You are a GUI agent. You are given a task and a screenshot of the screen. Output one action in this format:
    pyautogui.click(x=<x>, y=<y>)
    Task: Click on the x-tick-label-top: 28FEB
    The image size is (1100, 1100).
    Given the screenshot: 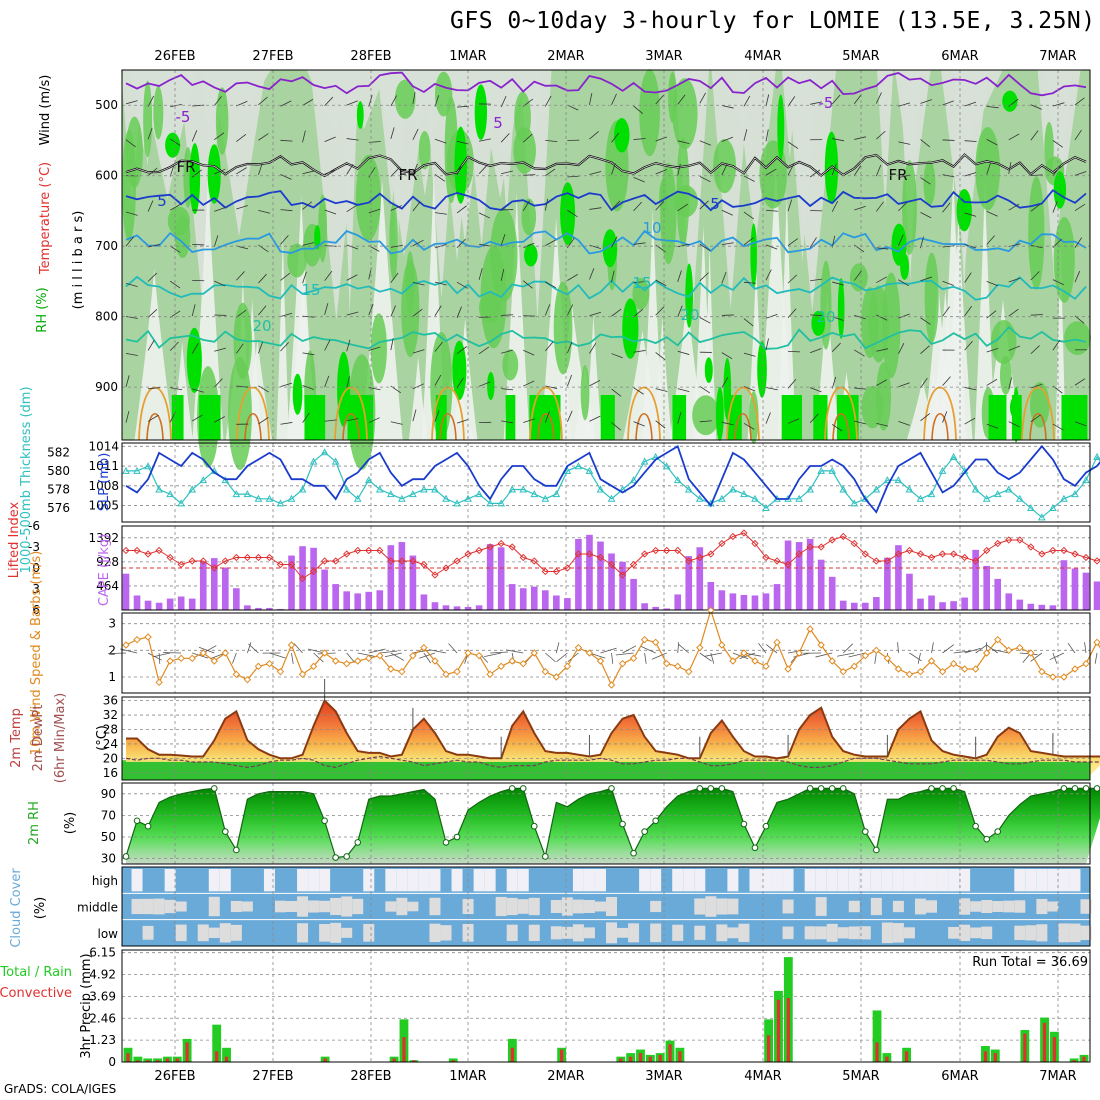 What is the action you would take?
    pyautogui.click(x=370, y=56)
    